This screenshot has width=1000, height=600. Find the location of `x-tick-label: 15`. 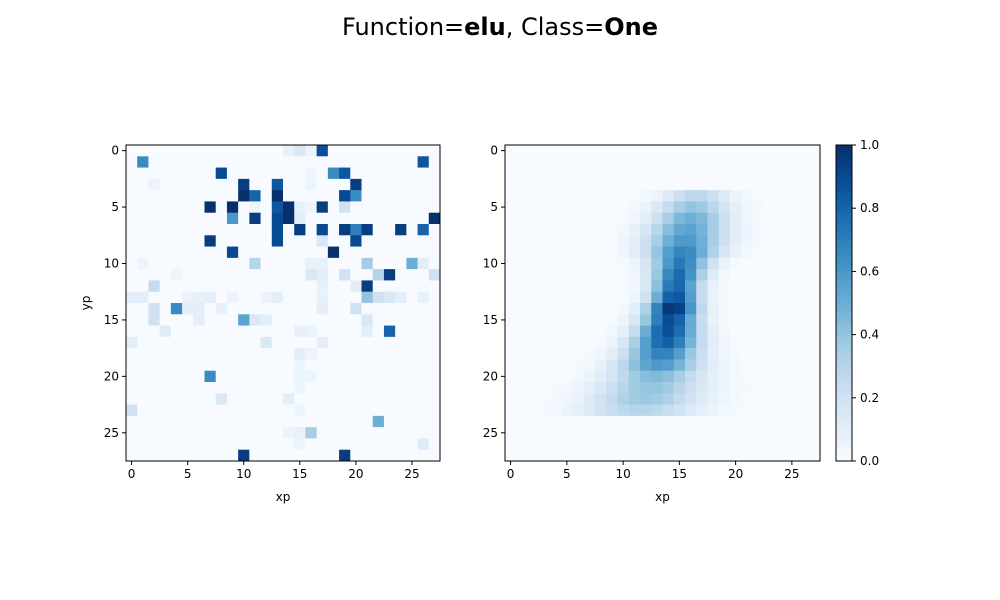

x-tick-label: 15 is located at coordinates (679, 474).